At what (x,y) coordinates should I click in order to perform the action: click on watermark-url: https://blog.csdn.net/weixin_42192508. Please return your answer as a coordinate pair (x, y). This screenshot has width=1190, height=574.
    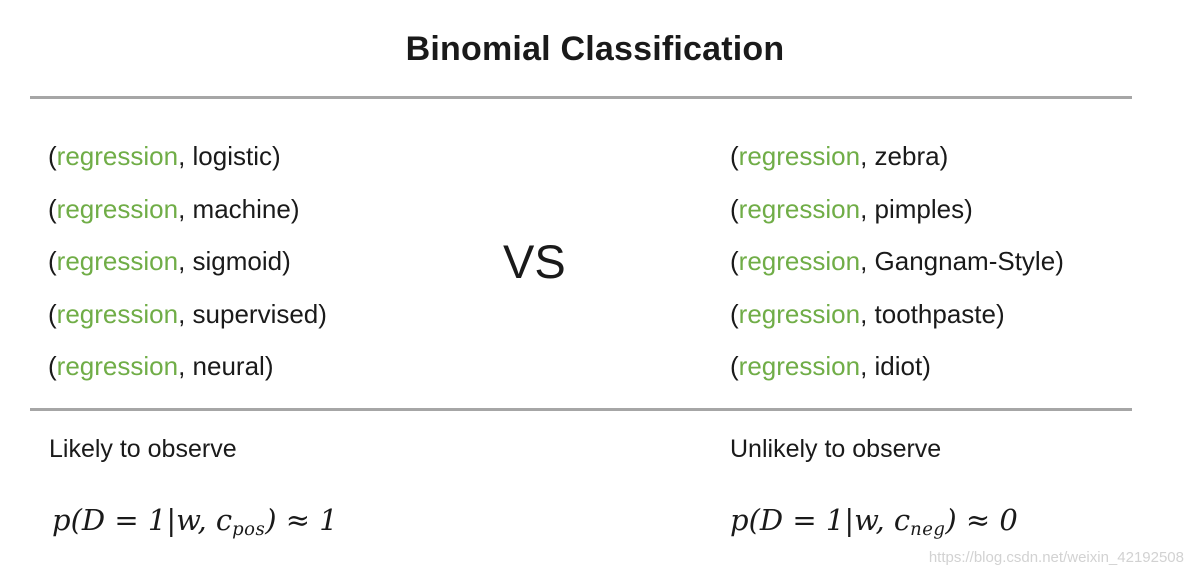
    Looking at the image, I should click on (1056, 557).